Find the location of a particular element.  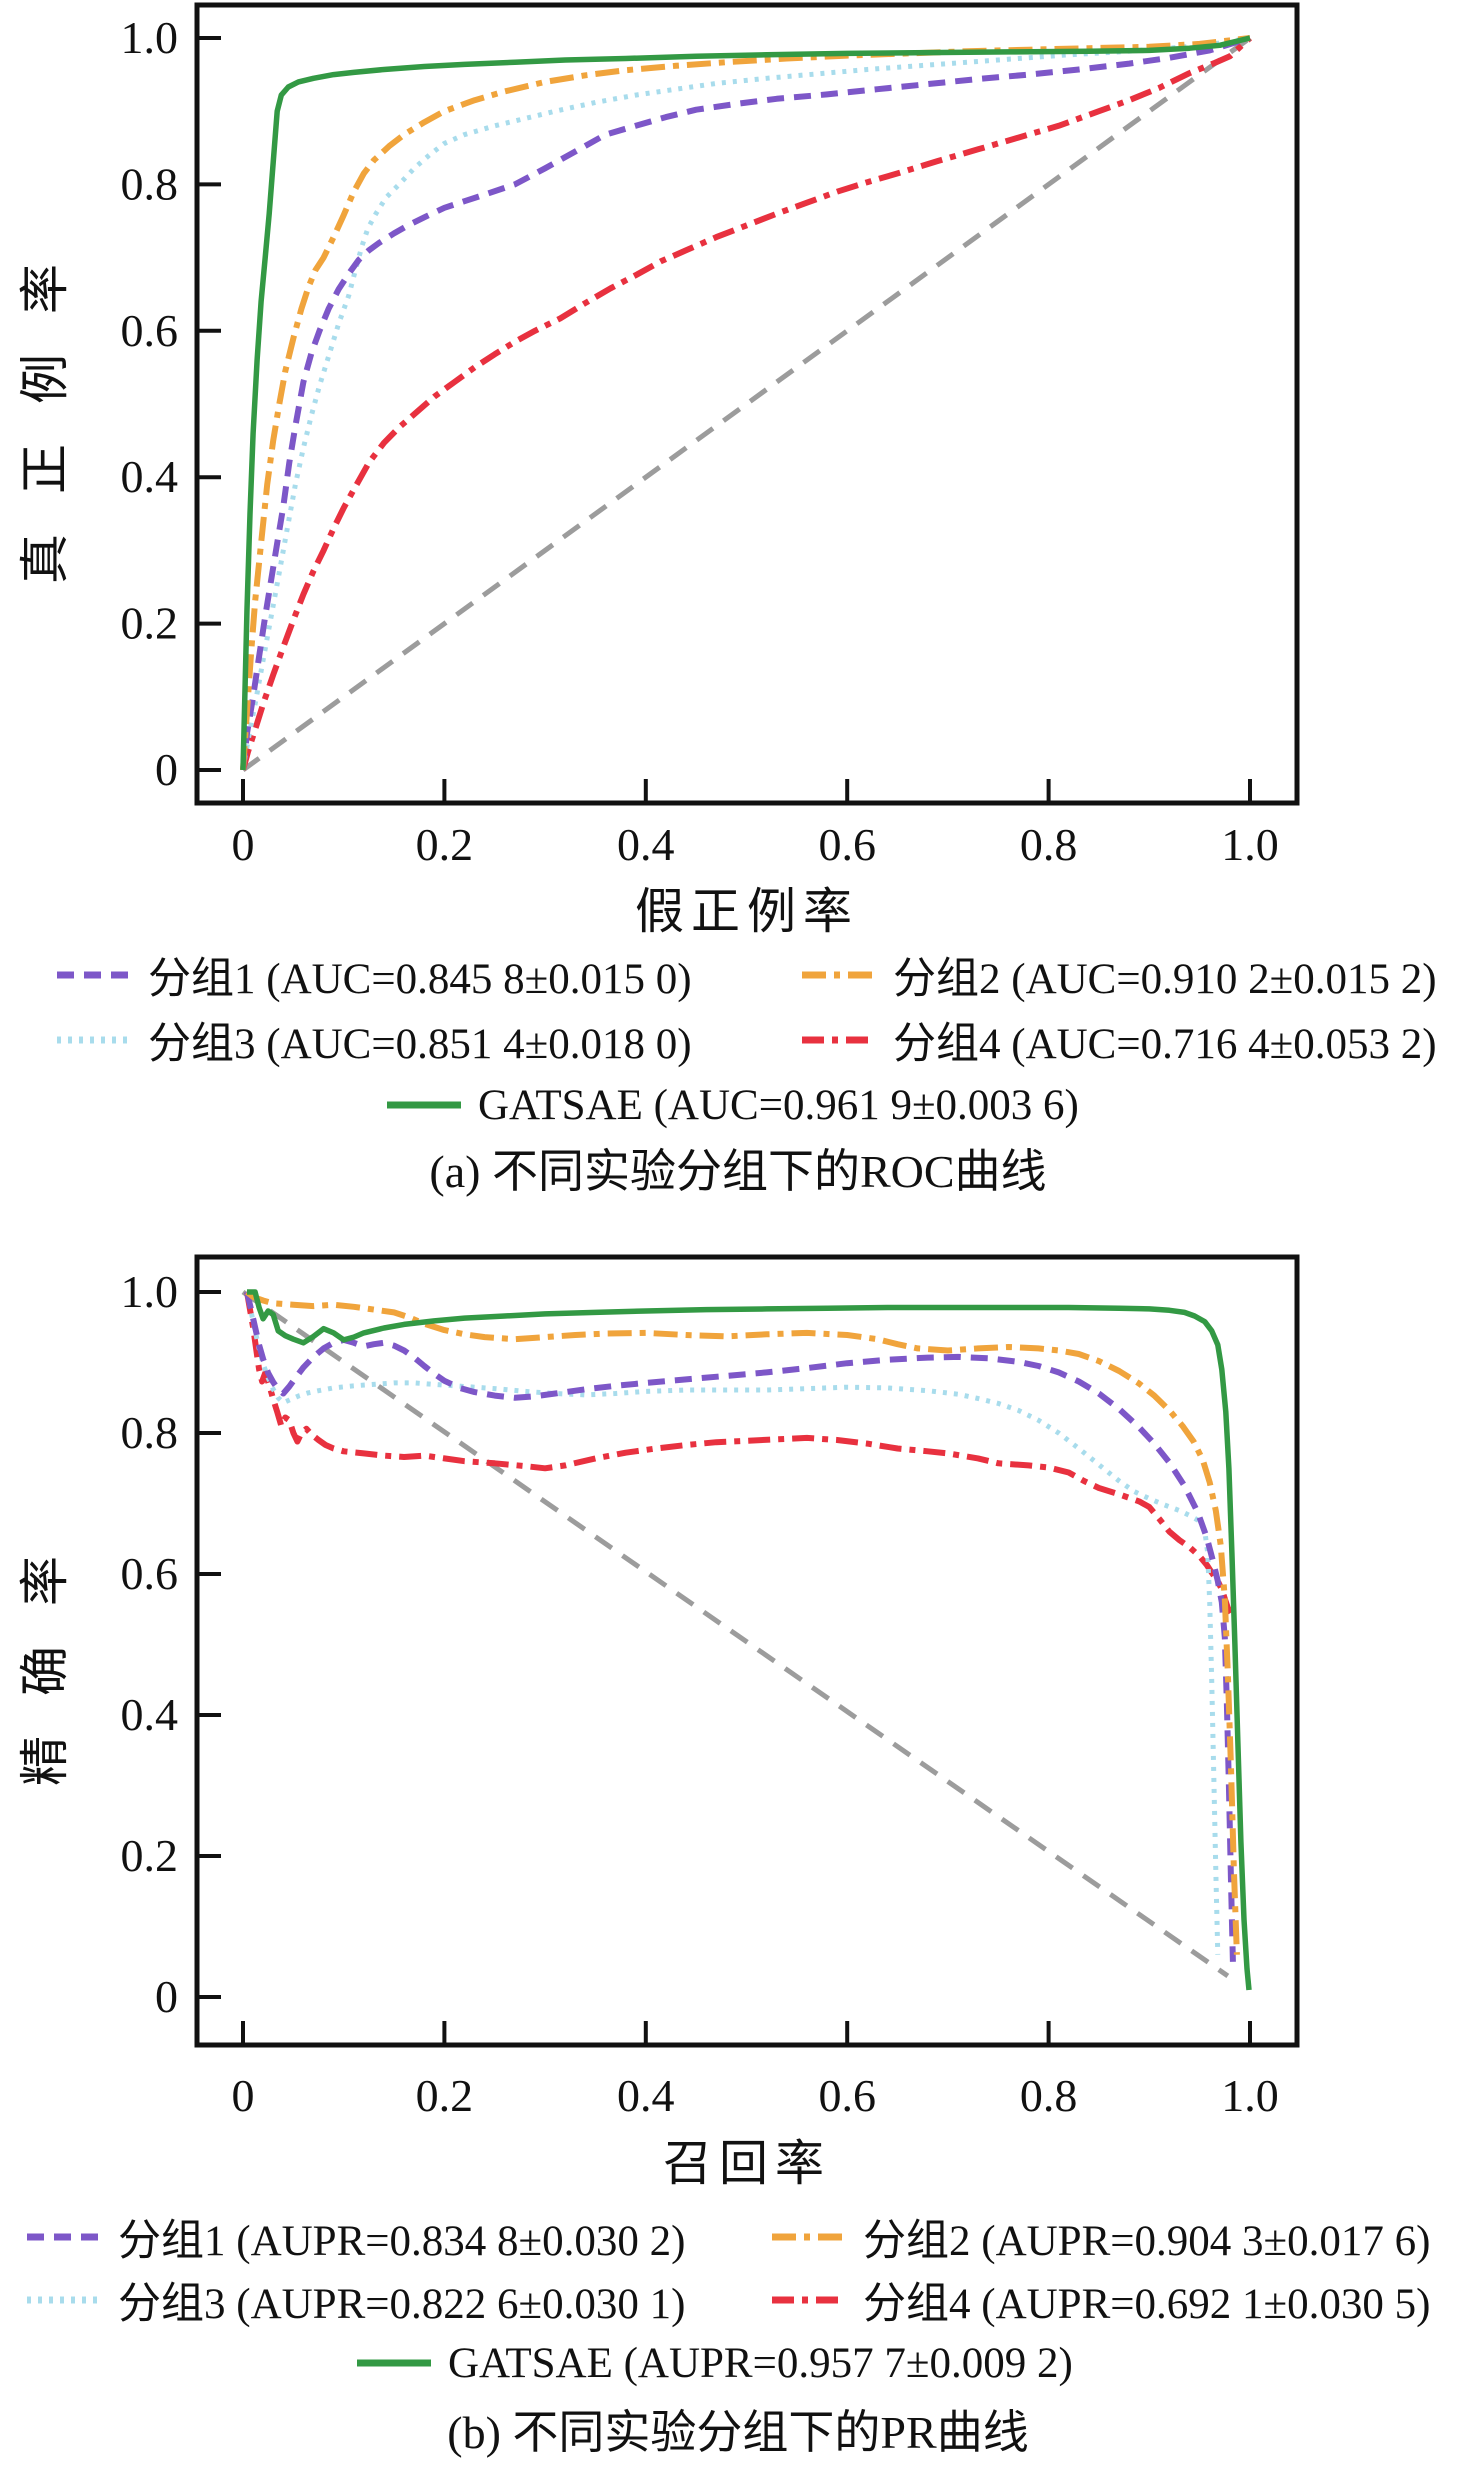

roc-legend-item-group4: 分组4 (AUC=0.716 4±0.053 2) is located at coordinates (1118, 1040).